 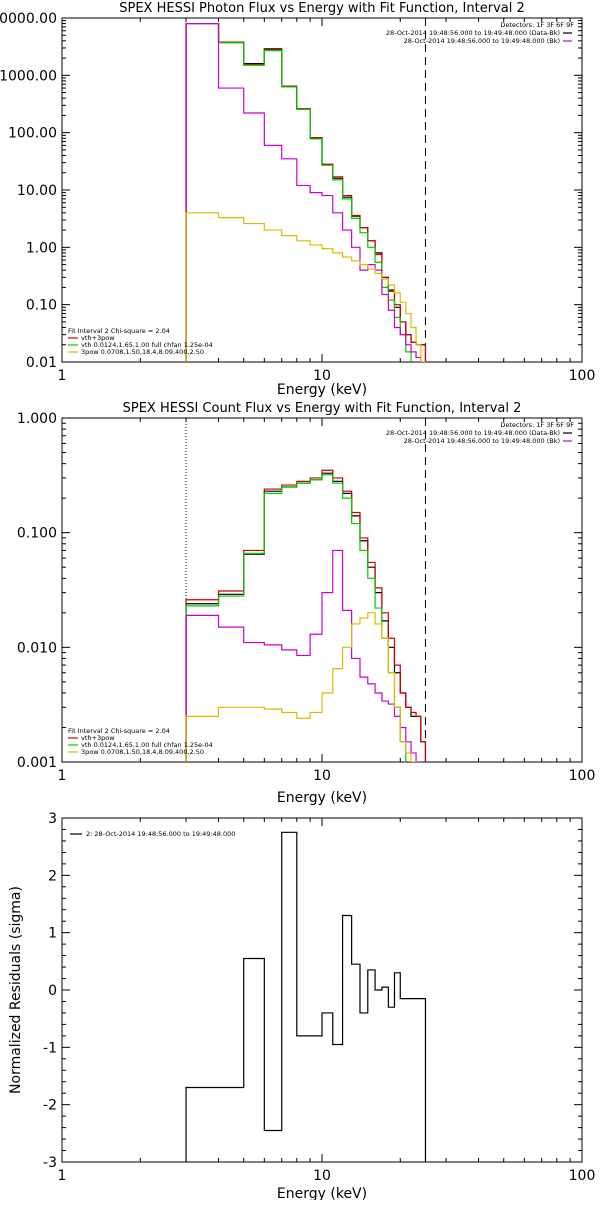 I want to click on y-tick-label: 0, so click(x=52, y=991).